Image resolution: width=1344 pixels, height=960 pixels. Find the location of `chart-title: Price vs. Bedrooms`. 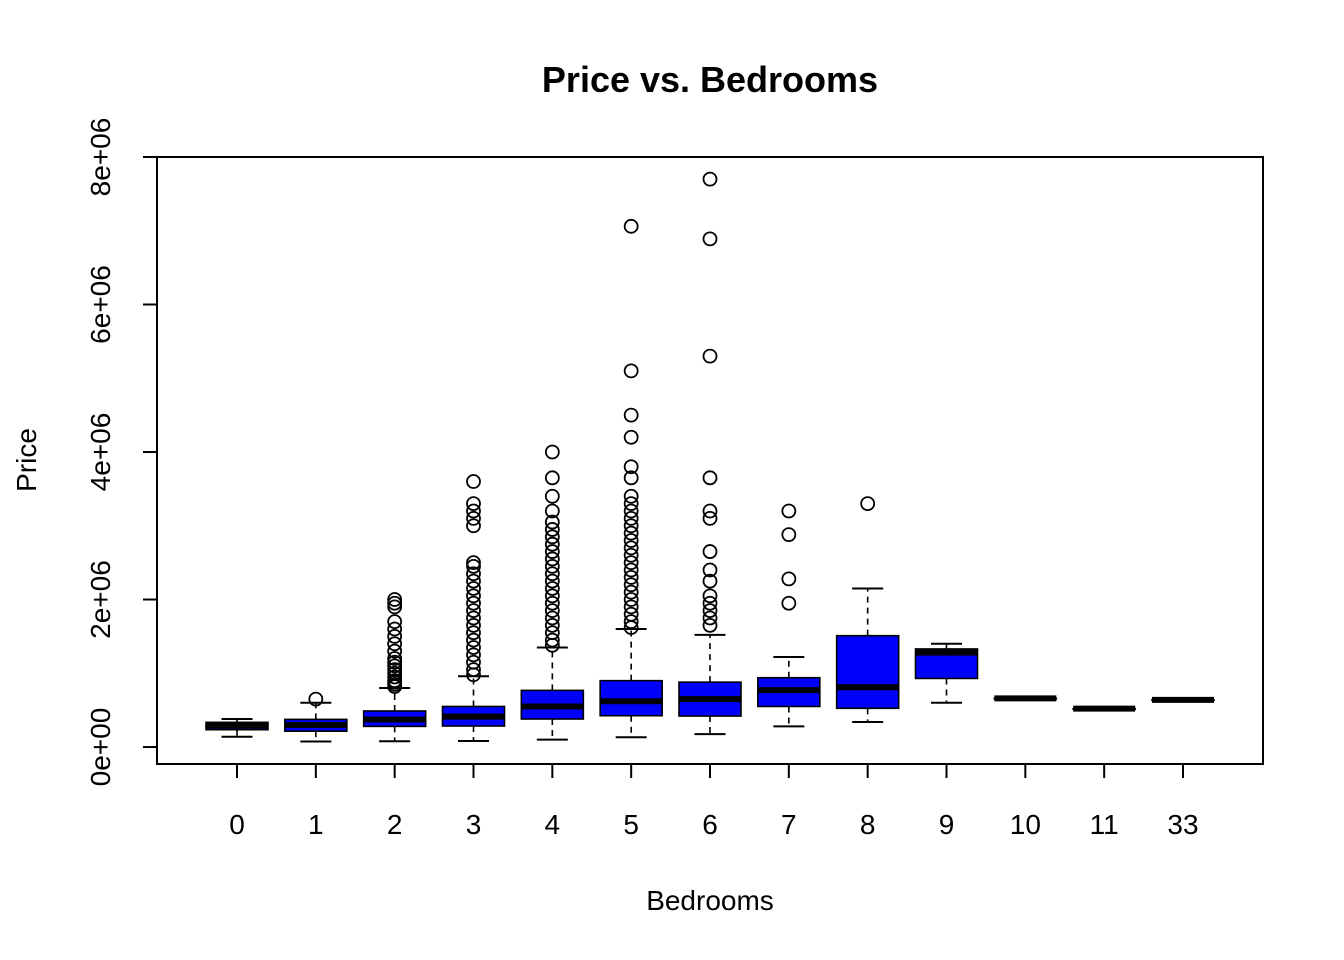

chart-title: Price vs. Bedrooms is located at coordinates (710, 79).